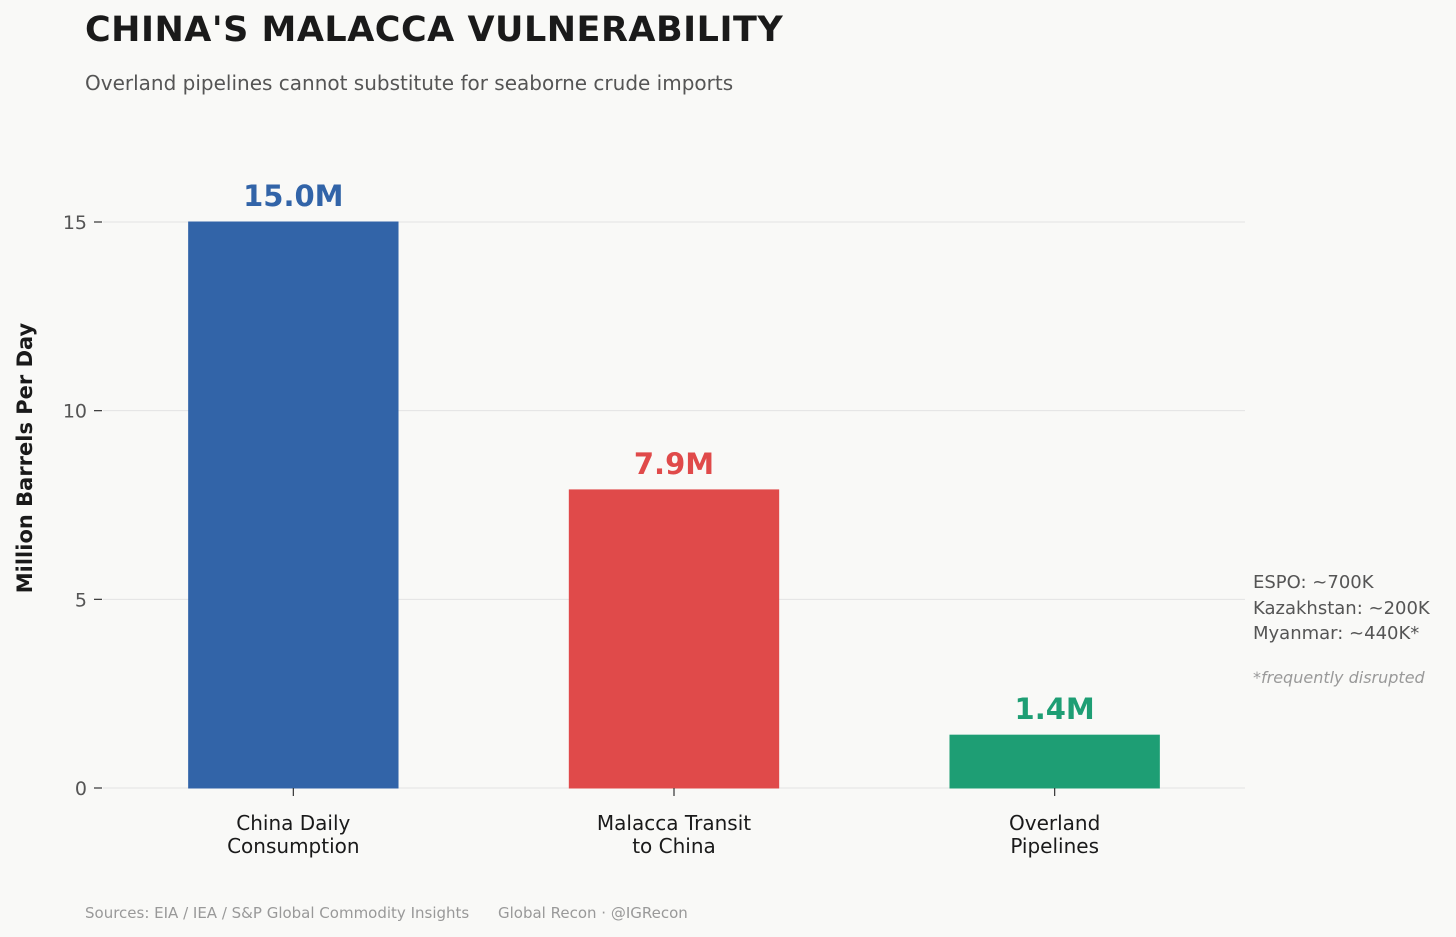  What do you see at coordinates (434, 30) in the screenshot?
I see `chart-title: CHINA'S MALACCA VULNERABILITY` at bounding box center [434, 30].